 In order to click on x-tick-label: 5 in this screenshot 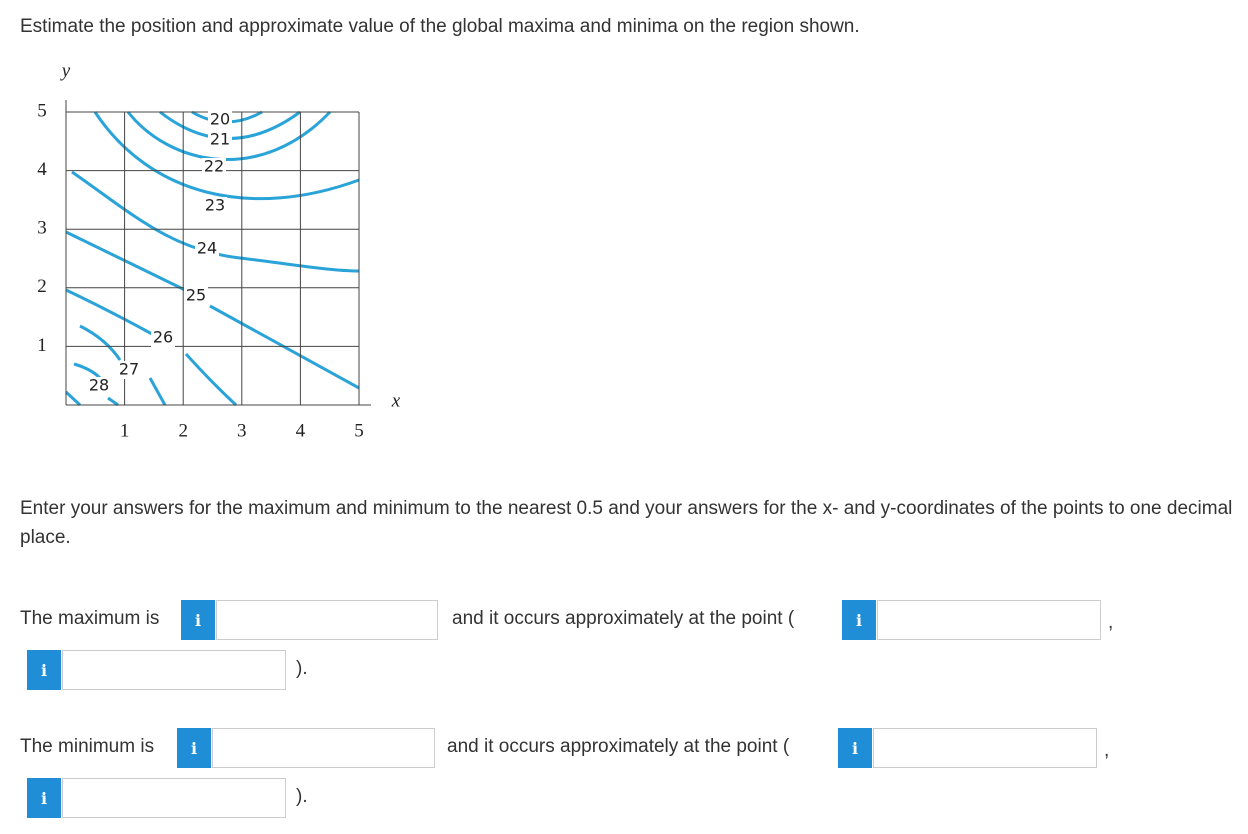, I will do `click(359, 430)`.